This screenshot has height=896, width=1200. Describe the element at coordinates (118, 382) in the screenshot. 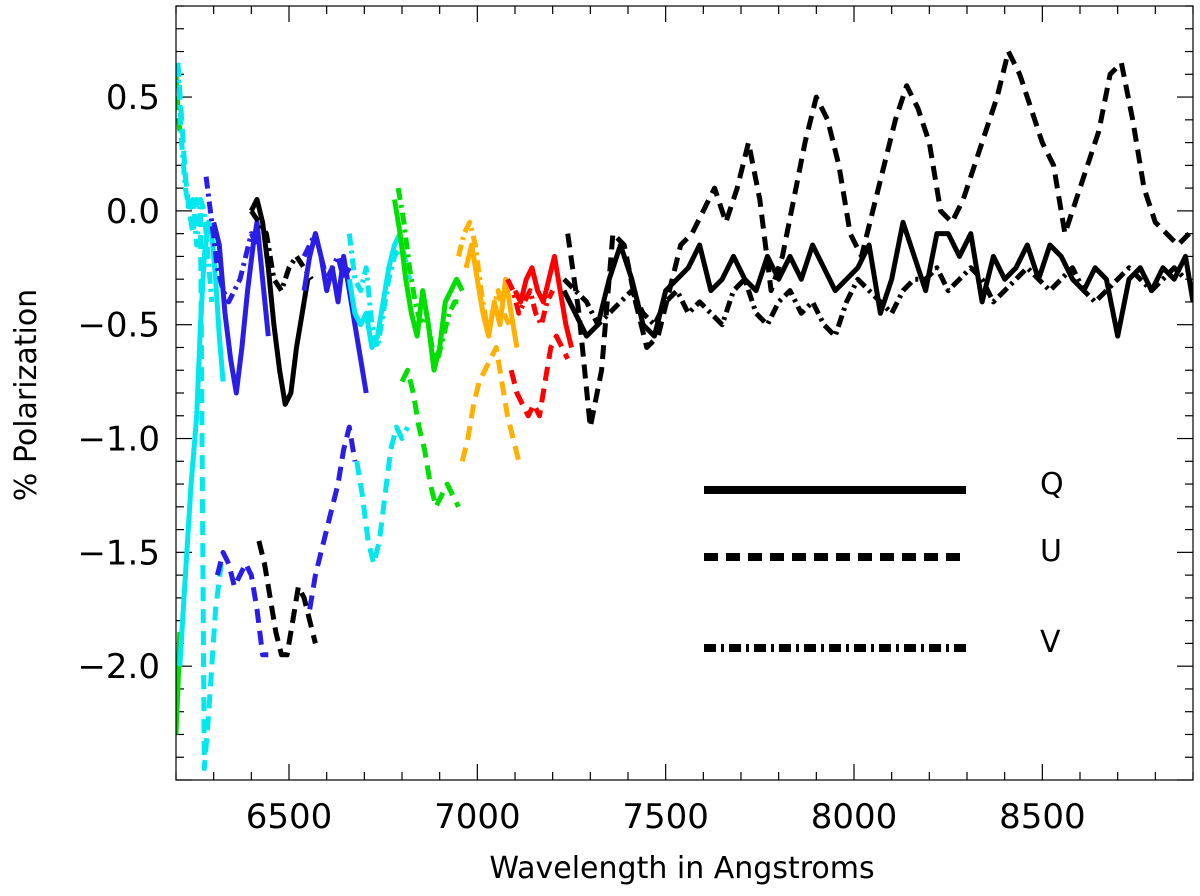

I see `y-tick-labels: 0.5 0.0 −0.5 −1.0 −1.5 −2.0` at that location.